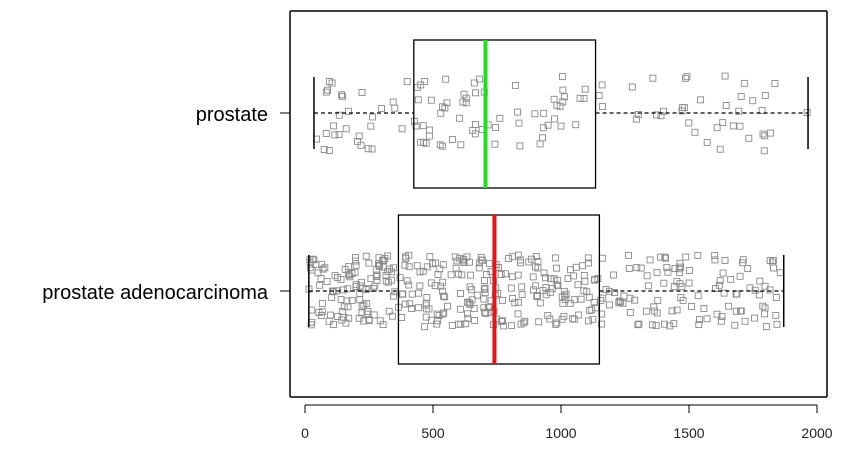 The height and width of the screenshot is (450, 843). I want to click on category-ticks, so click(285, 202).